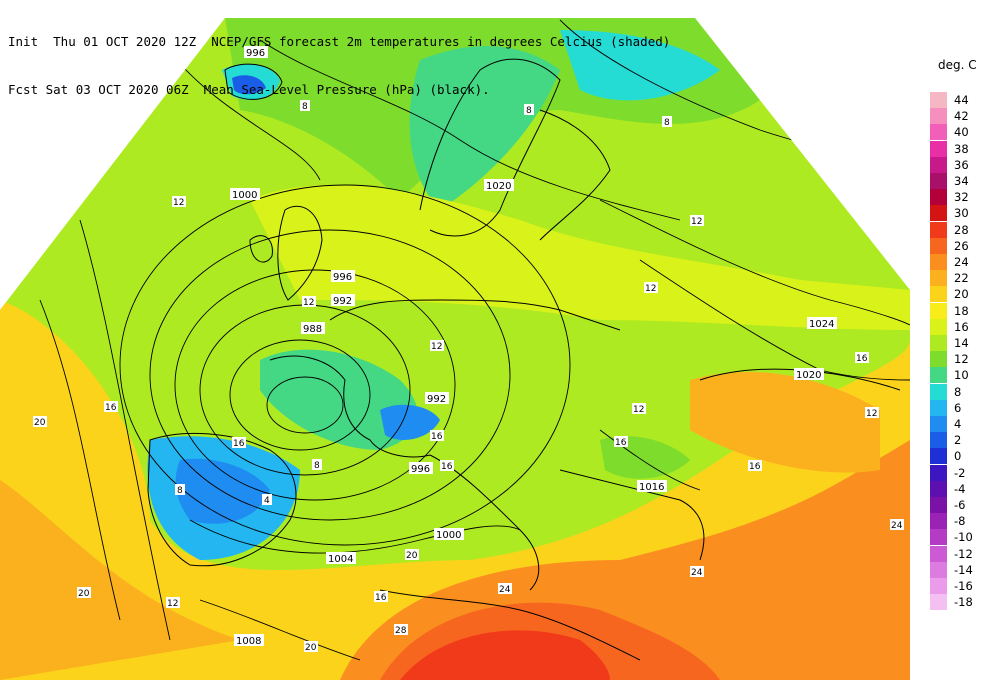 This screenshot has width=1000, height=680. I want to click on legend-tick-label: 36, so click(961, 164).